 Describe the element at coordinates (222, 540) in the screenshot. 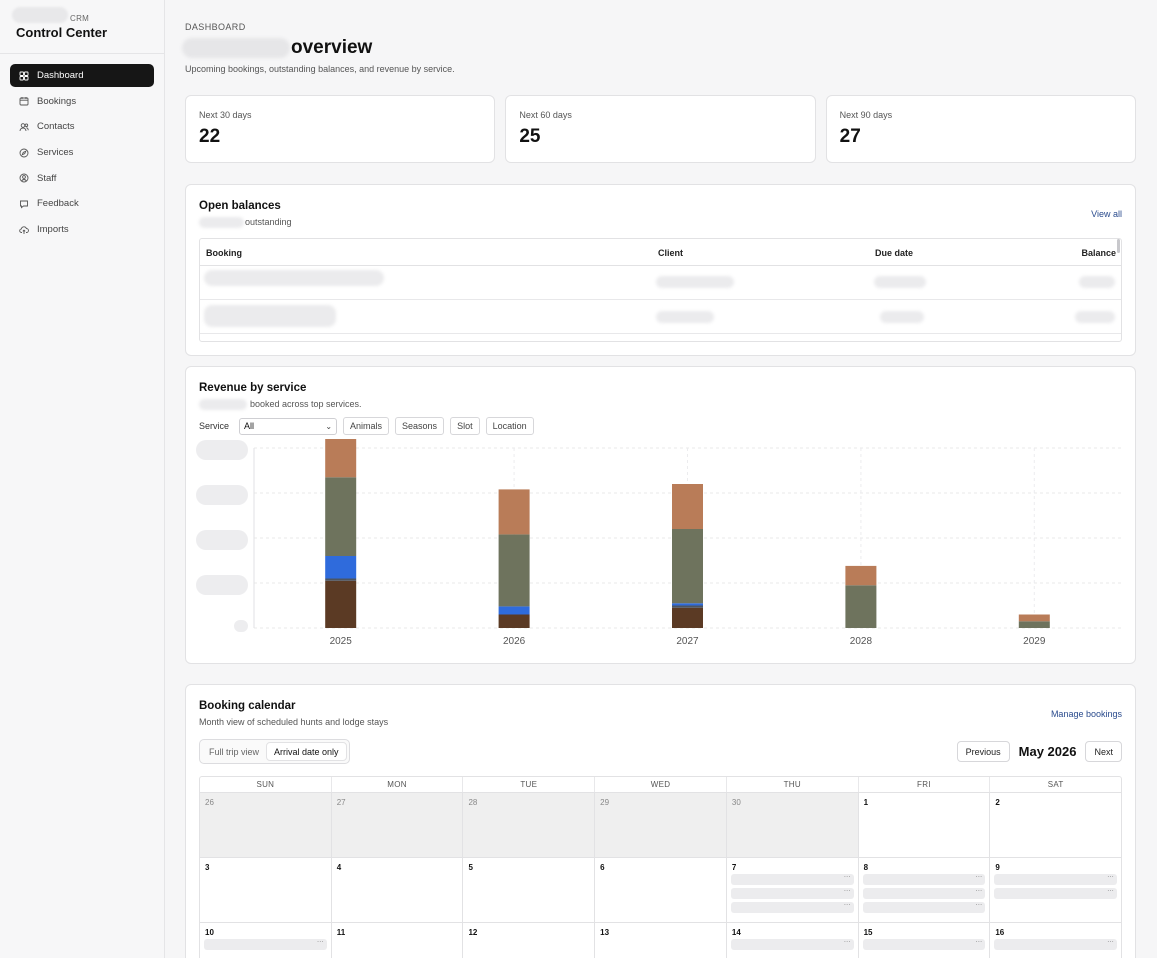

I see `y-tick-label-redacted` at that location.